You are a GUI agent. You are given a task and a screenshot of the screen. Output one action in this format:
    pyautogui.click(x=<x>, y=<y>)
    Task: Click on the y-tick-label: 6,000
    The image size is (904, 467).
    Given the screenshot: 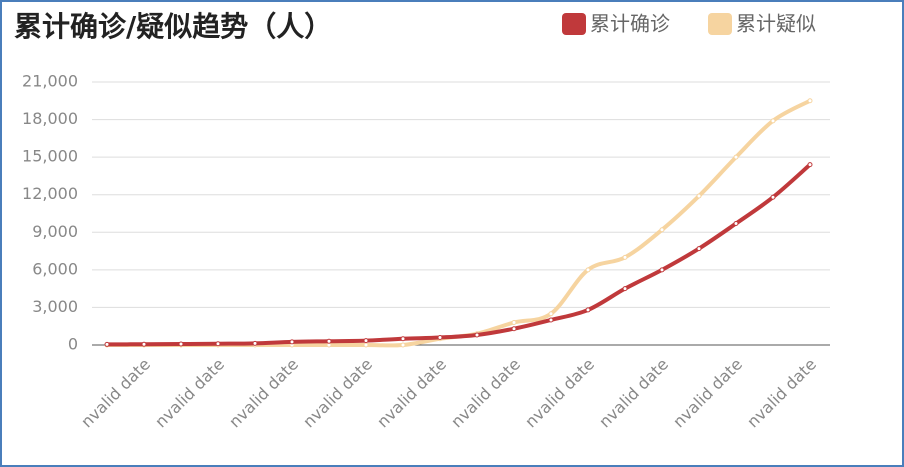 What is the action you would take?
    pyautogui.click(x=55, y=268)
    